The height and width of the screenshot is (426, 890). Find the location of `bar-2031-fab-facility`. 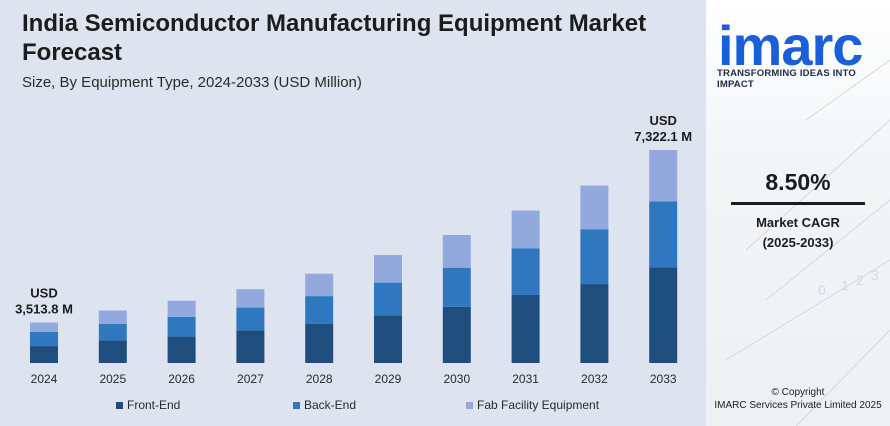

bar-2031-fab-facility is located at coordinates (525, 229).